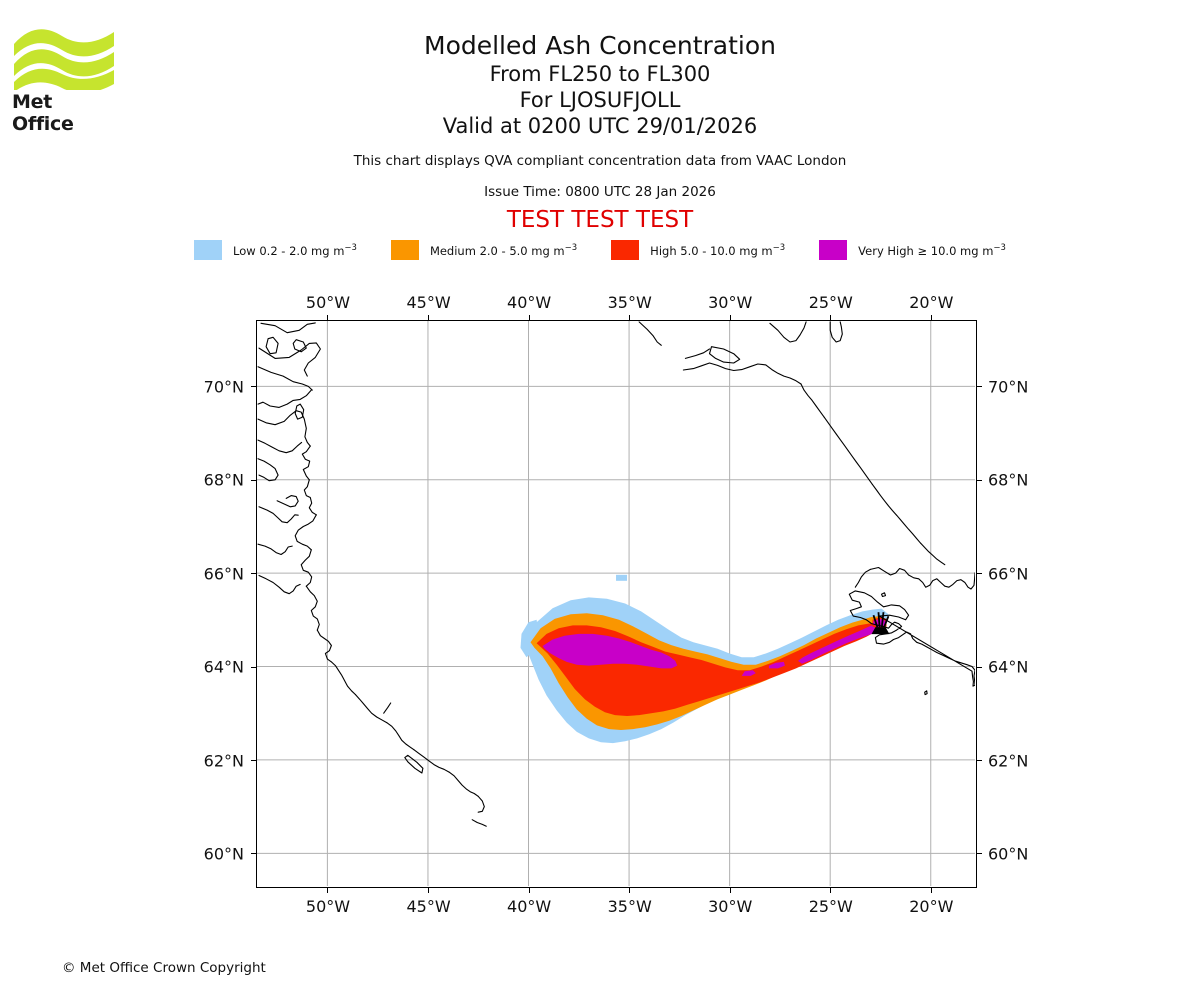 The image size is (1200, 1000). What do you see at coordinates (503, 250) in the screenshot?
I see `legend-label-medium: Medium 2.0 - 5.0 mg m−3` at bounding box center [503, 250].